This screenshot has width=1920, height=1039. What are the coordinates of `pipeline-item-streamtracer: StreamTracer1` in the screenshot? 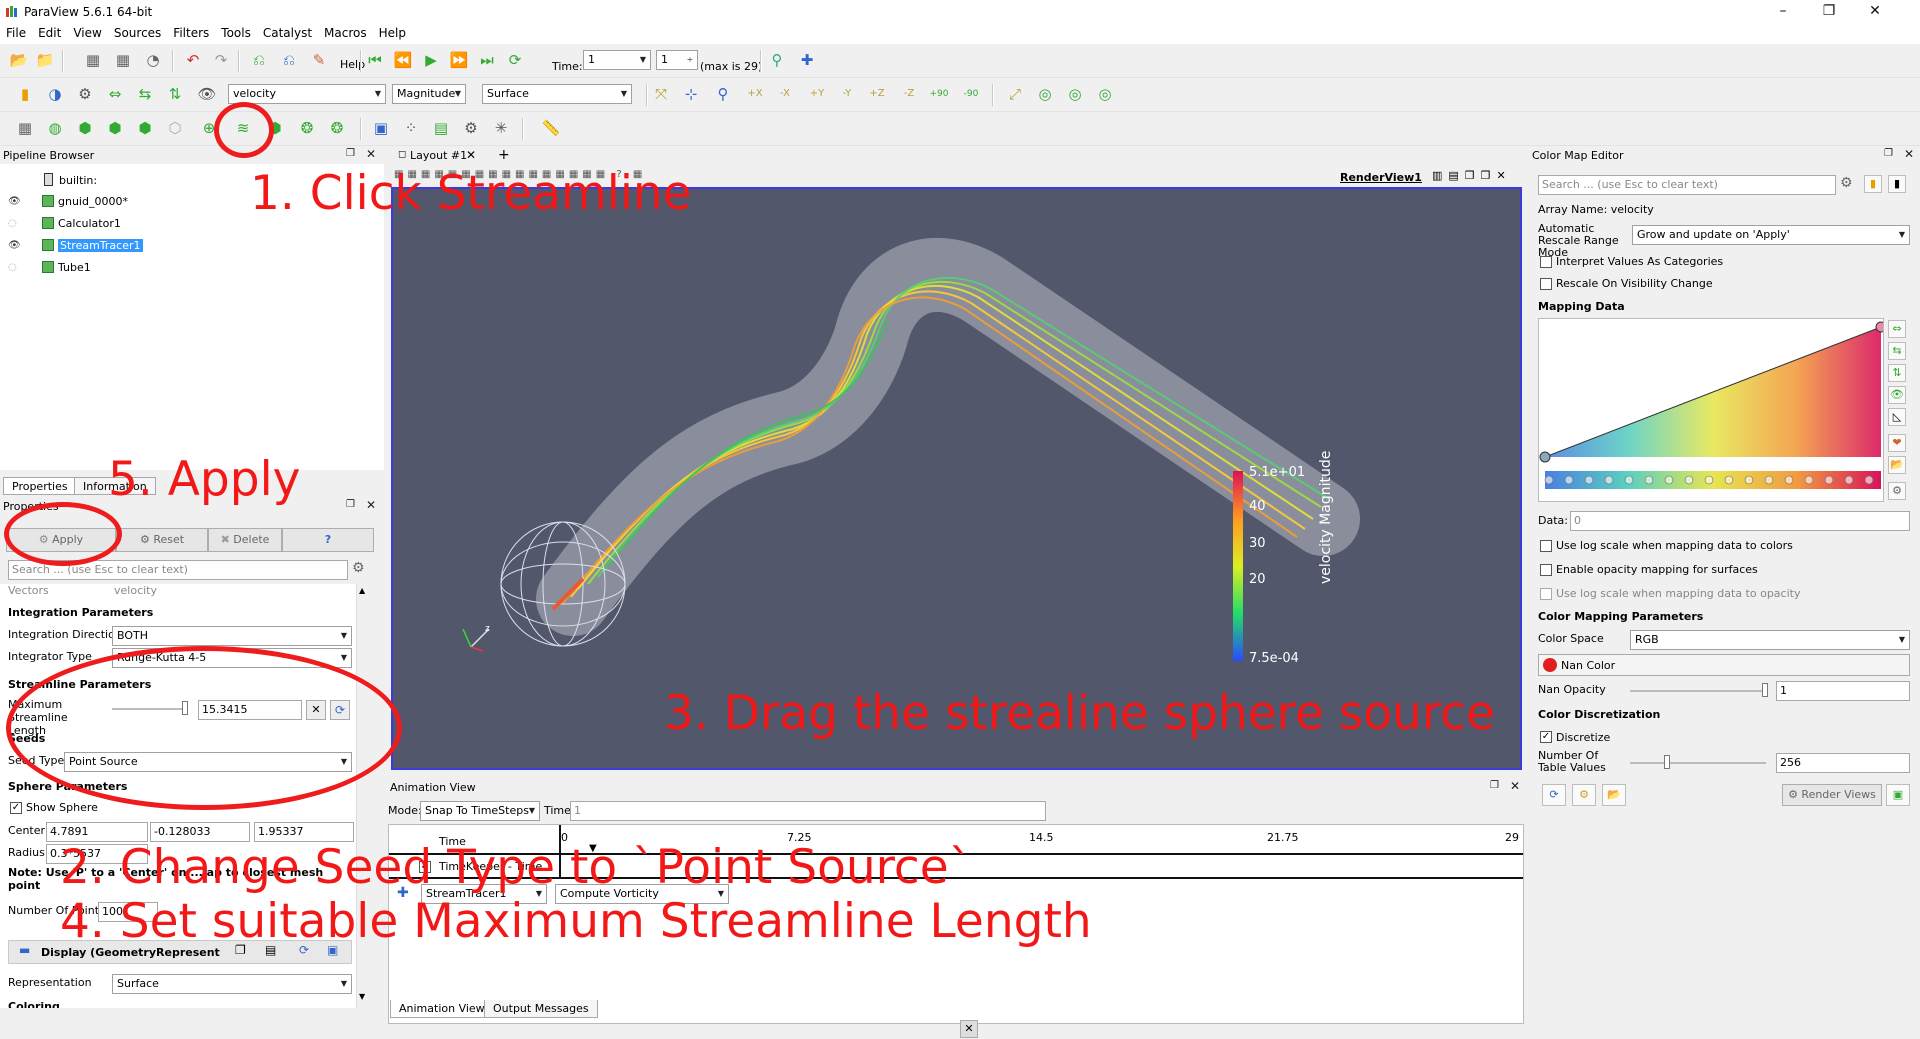 It's located at (92, 245).